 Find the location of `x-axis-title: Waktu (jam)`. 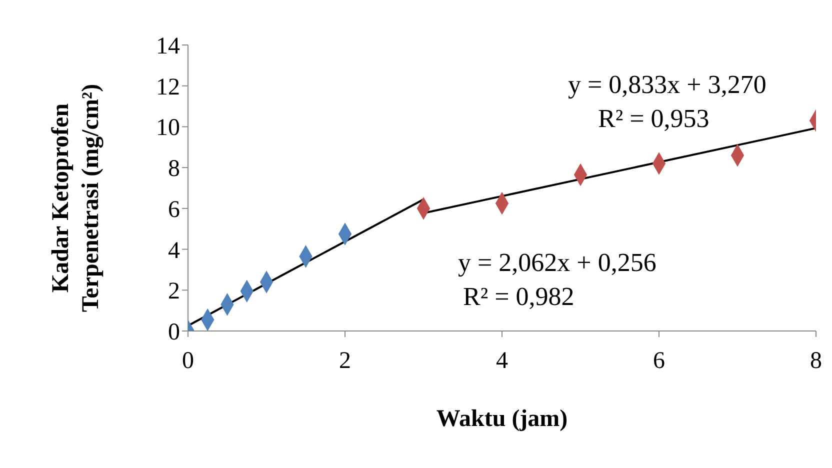

x-axis-title: Waktu (jam) is located at coordinates (502, 419).